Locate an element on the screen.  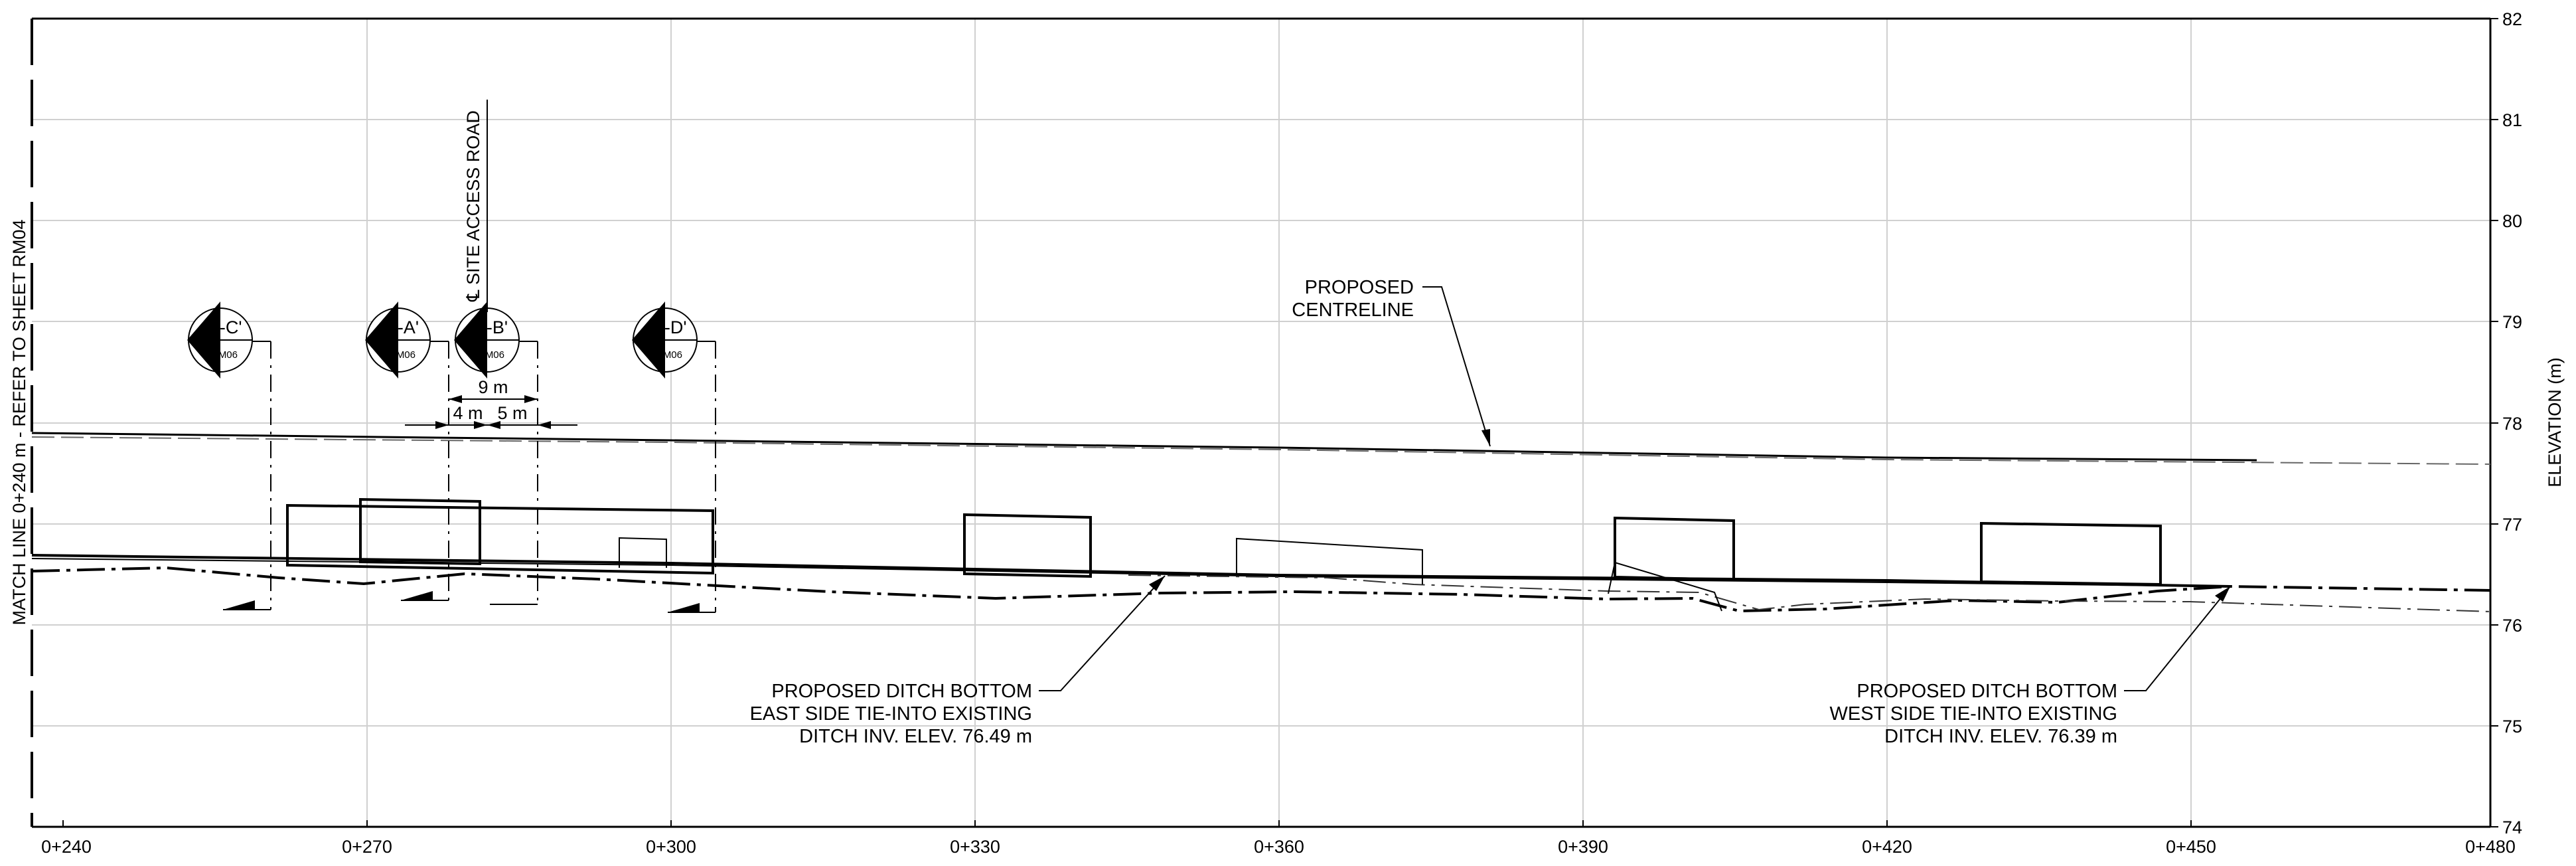
elevation-labels: 82 81 80 79 78 77 76 75 74 is located at coordinates (2512, 423).